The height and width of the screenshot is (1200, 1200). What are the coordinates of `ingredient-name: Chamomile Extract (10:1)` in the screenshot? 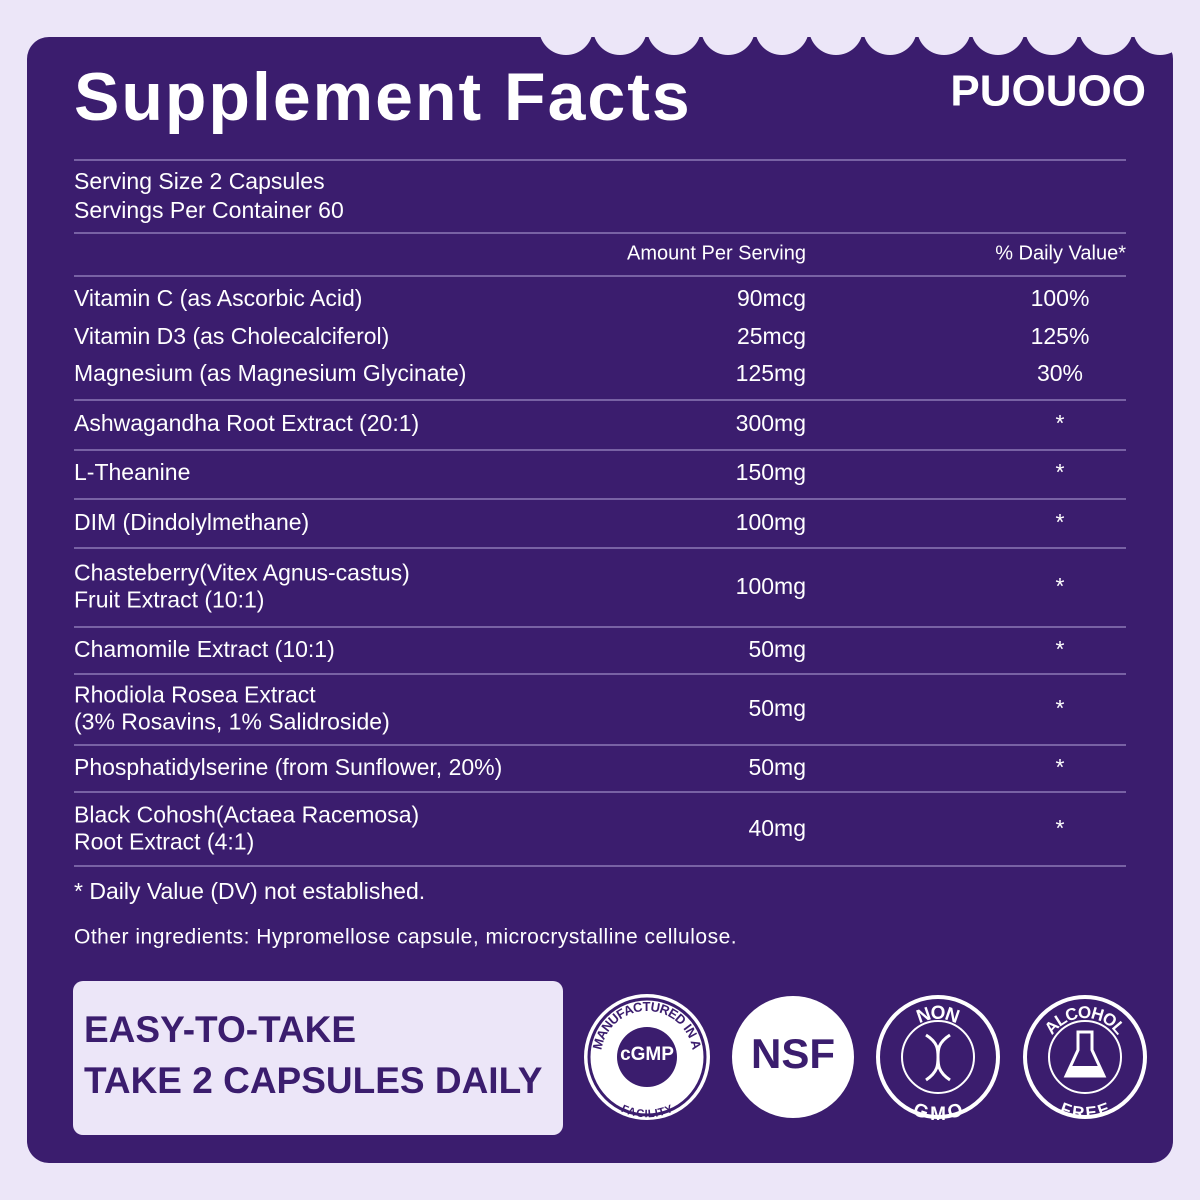 It's located at (204, 649).